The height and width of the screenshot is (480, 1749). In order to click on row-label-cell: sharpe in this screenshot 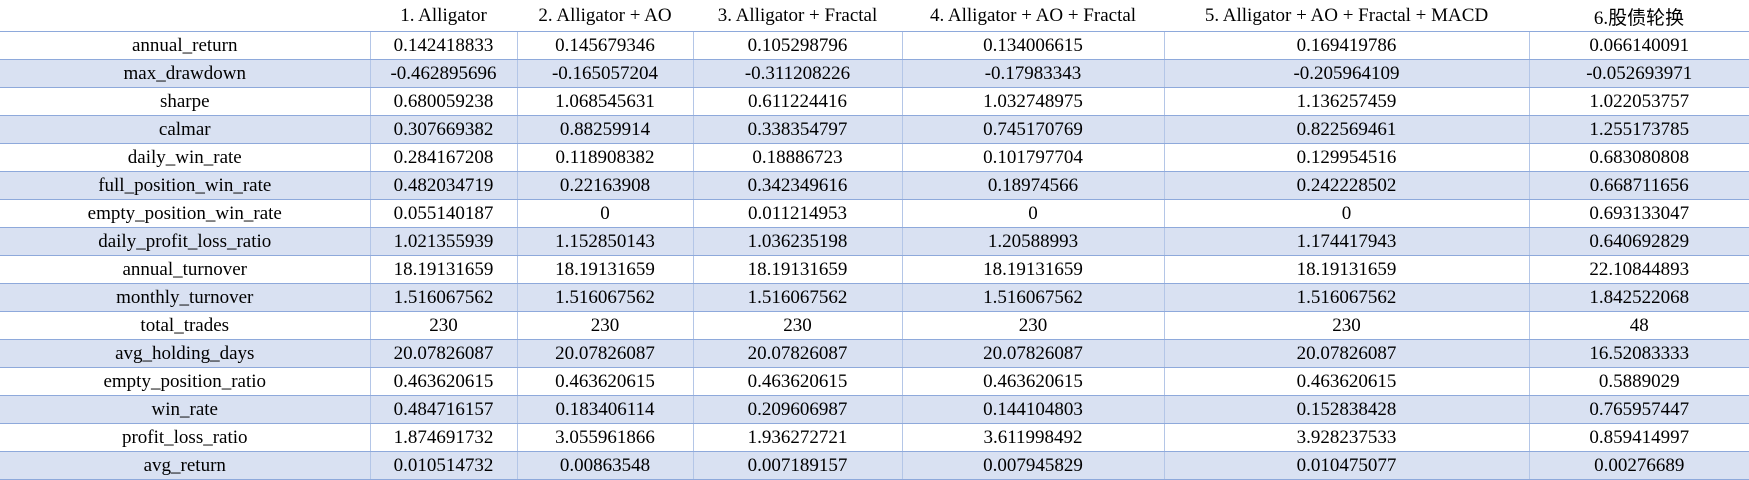, I will do `click(185, 102)`.